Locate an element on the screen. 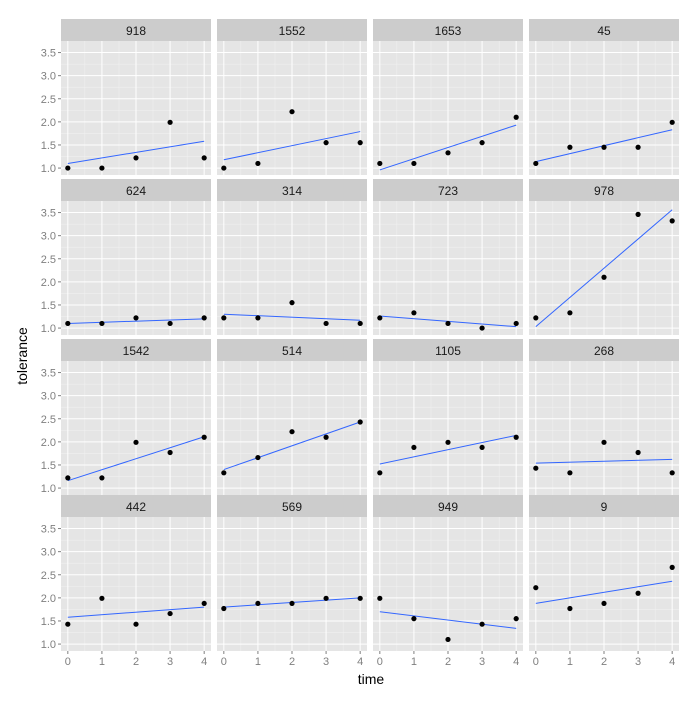 This screenshot has height=705, width=700. facet-strip-label: 45 is located at coordinates (604, 31).